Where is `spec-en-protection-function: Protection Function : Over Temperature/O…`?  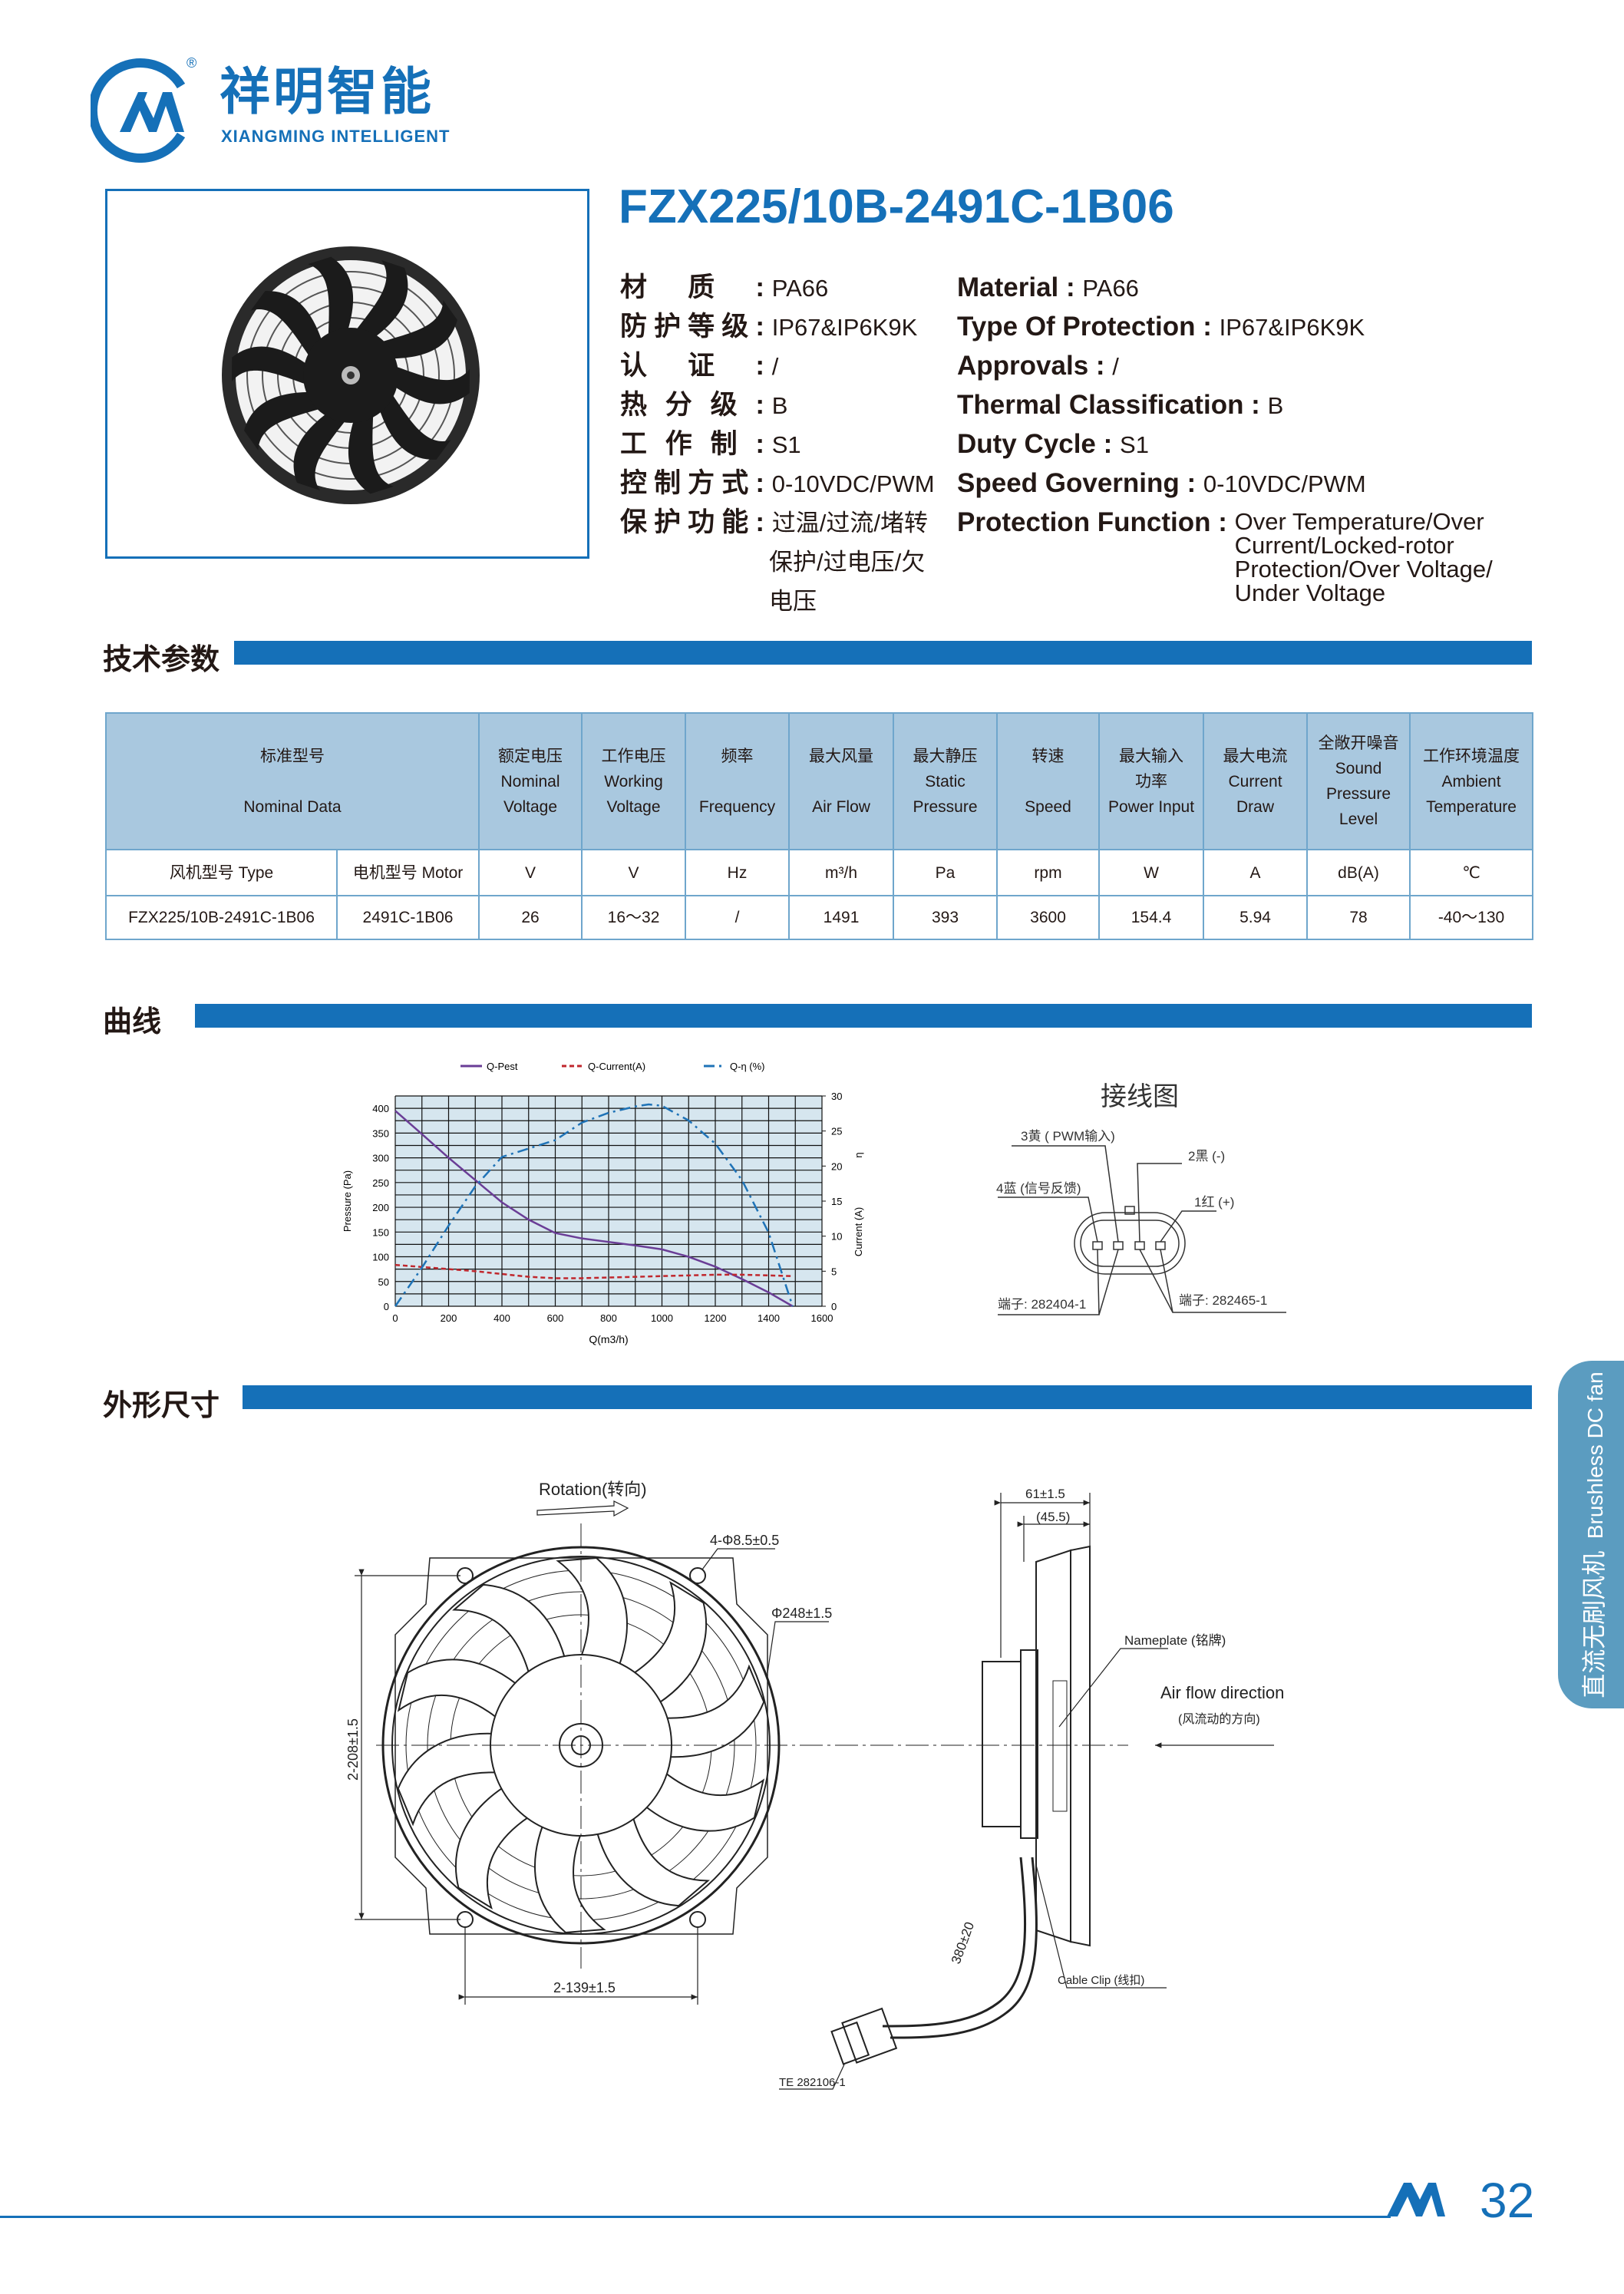 spec-en-protection-function: Protection Function : Over Temperature/O… is located at coordinates (1225, 556).